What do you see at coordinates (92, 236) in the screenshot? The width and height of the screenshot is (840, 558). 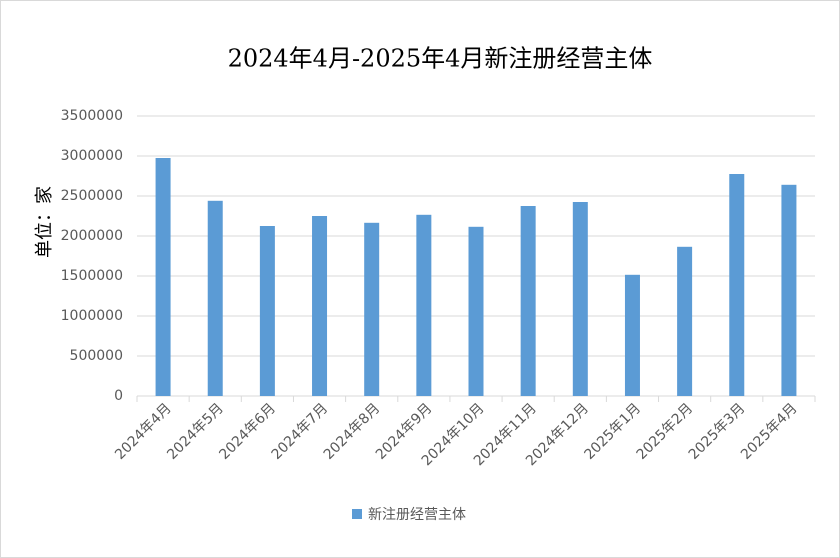 I see `y-tick-label: 2000000` at bounding box center [92, 236].